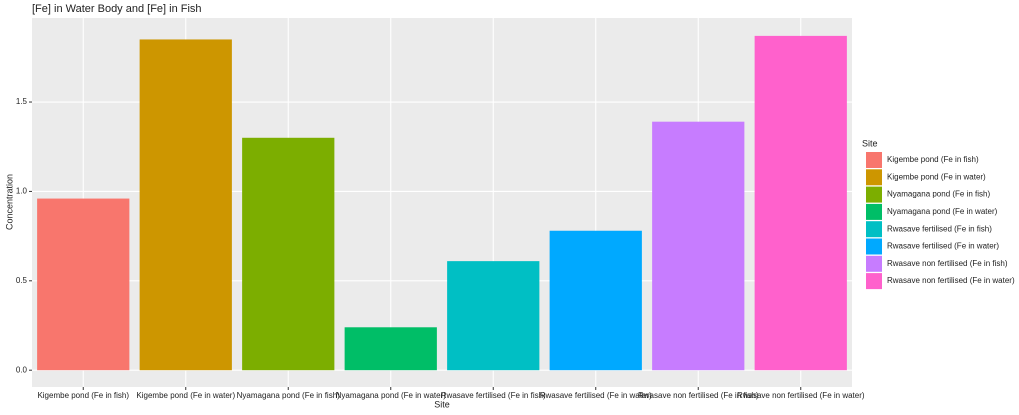 This screenshot has width=1019, height=415. What do you see at coordinates (943, 246) in the screenshot?
I see `legend-label: Rwasave fertilised (Fe in water)` at bounding box center [943, 246].